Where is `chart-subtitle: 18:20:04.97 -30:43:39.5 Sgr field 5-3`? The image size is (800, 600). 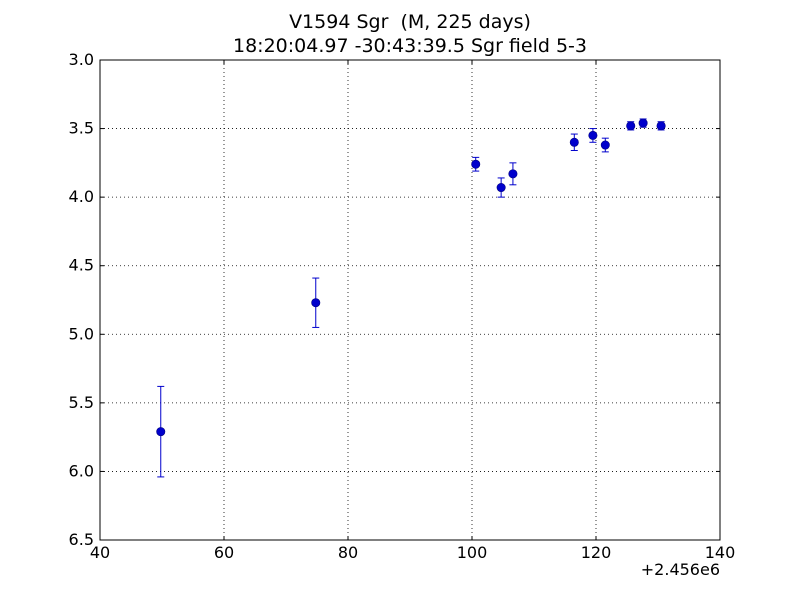 chart-subtitle: 18:20:04.97 -30:43:39.5 Sgr field 5-3 is located at coordinates (410, 46).